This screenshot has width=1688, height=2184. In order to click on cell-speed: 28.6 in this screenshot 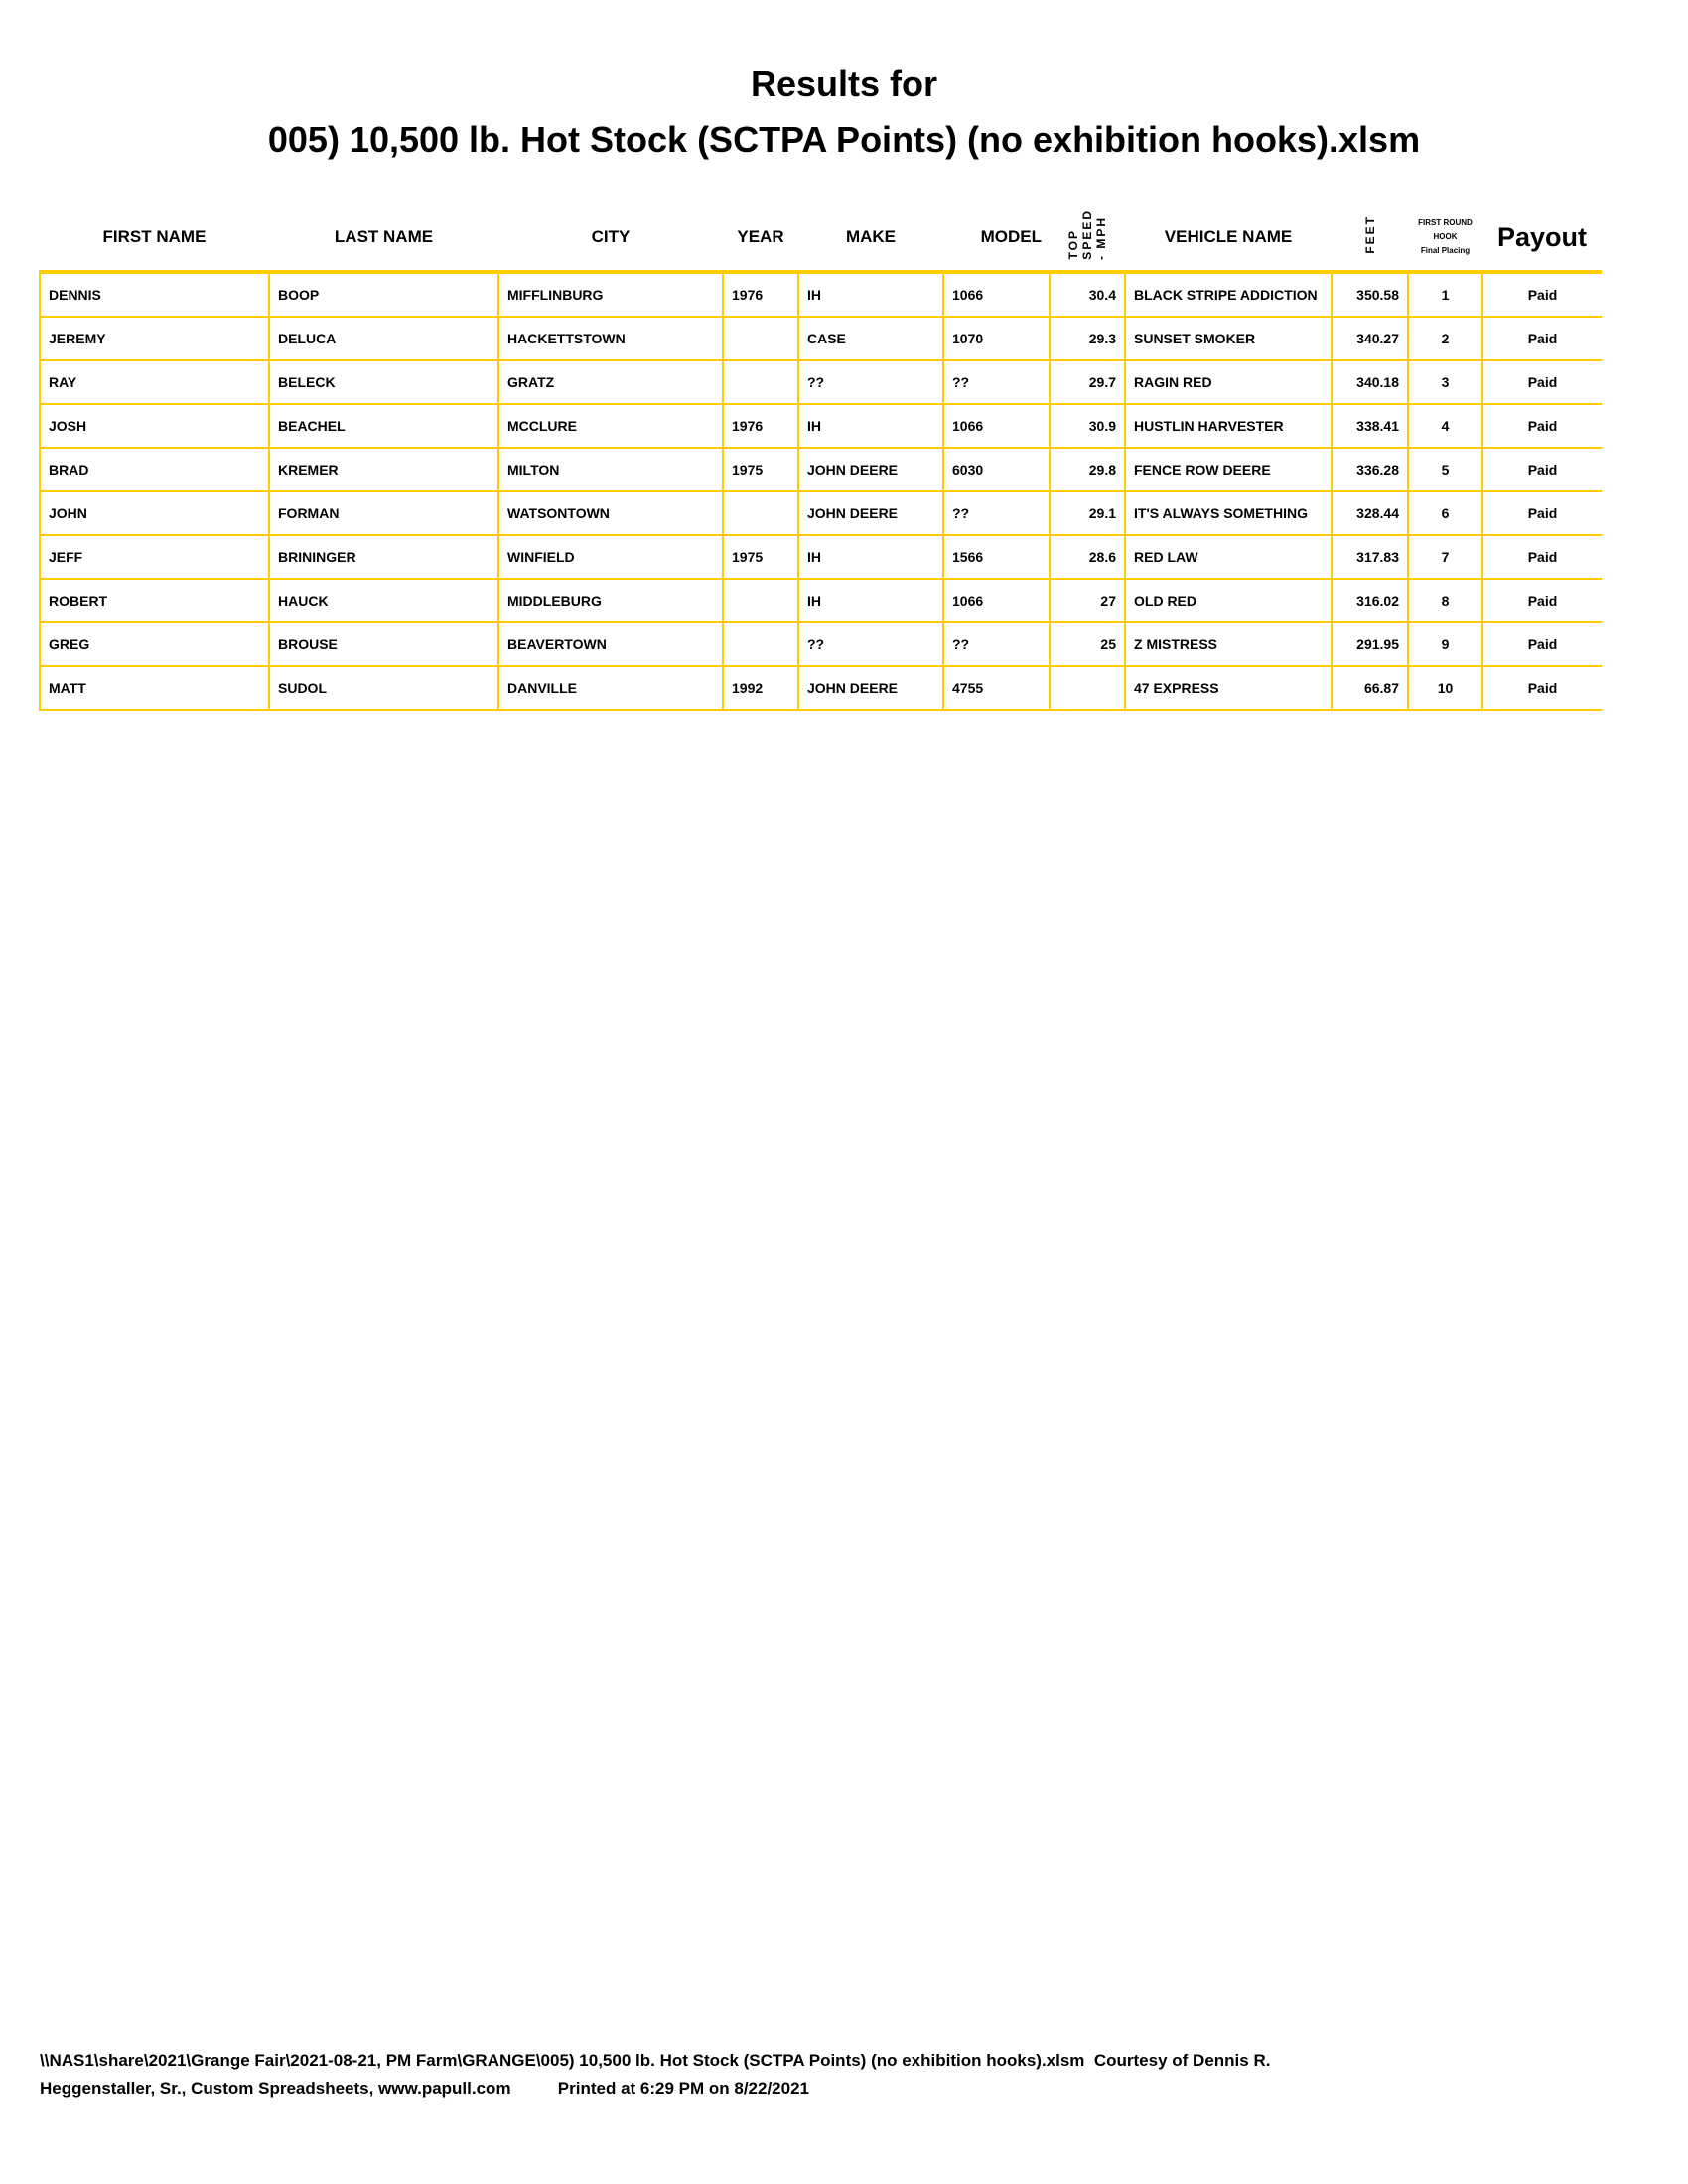, I will do `click(1087, 557)`.